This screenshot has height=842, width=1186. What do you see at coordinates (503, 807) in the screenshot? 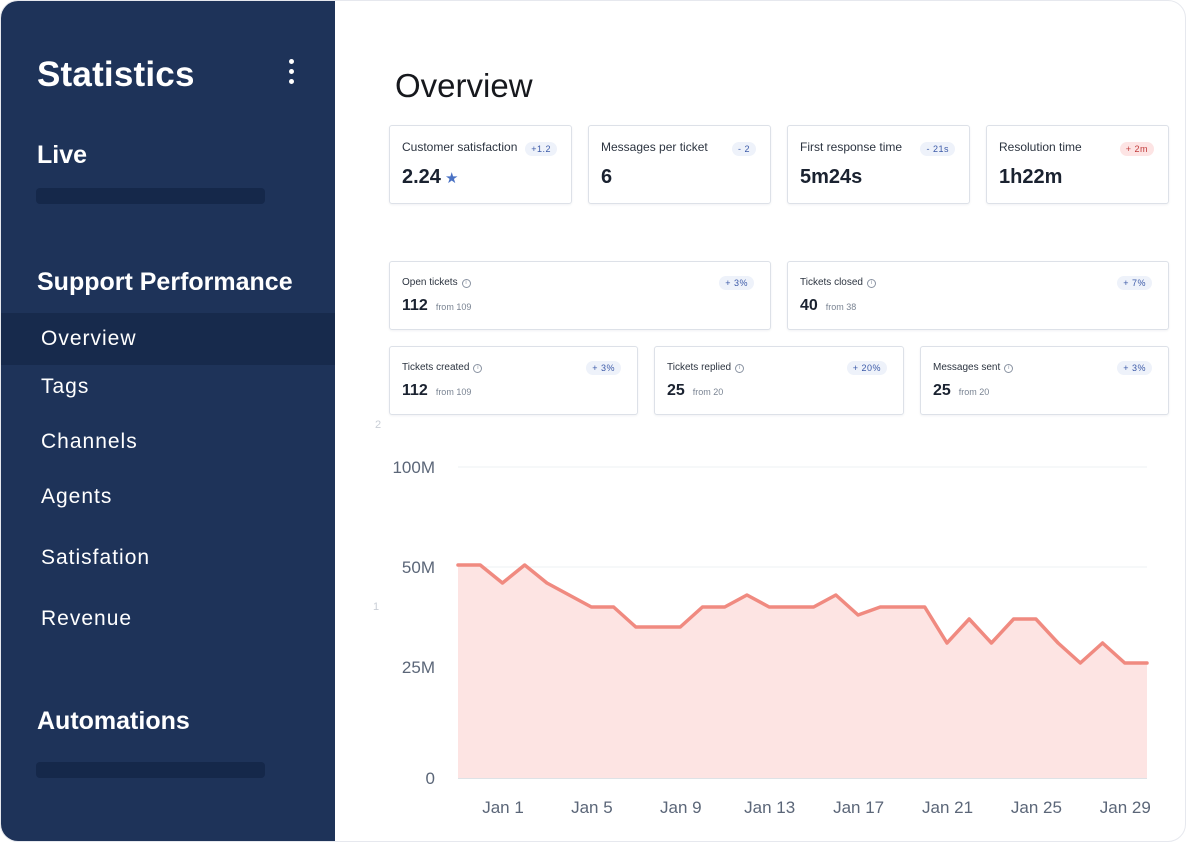
I see `x-tick-label: Jan 1` at bounding box center [503, 807].